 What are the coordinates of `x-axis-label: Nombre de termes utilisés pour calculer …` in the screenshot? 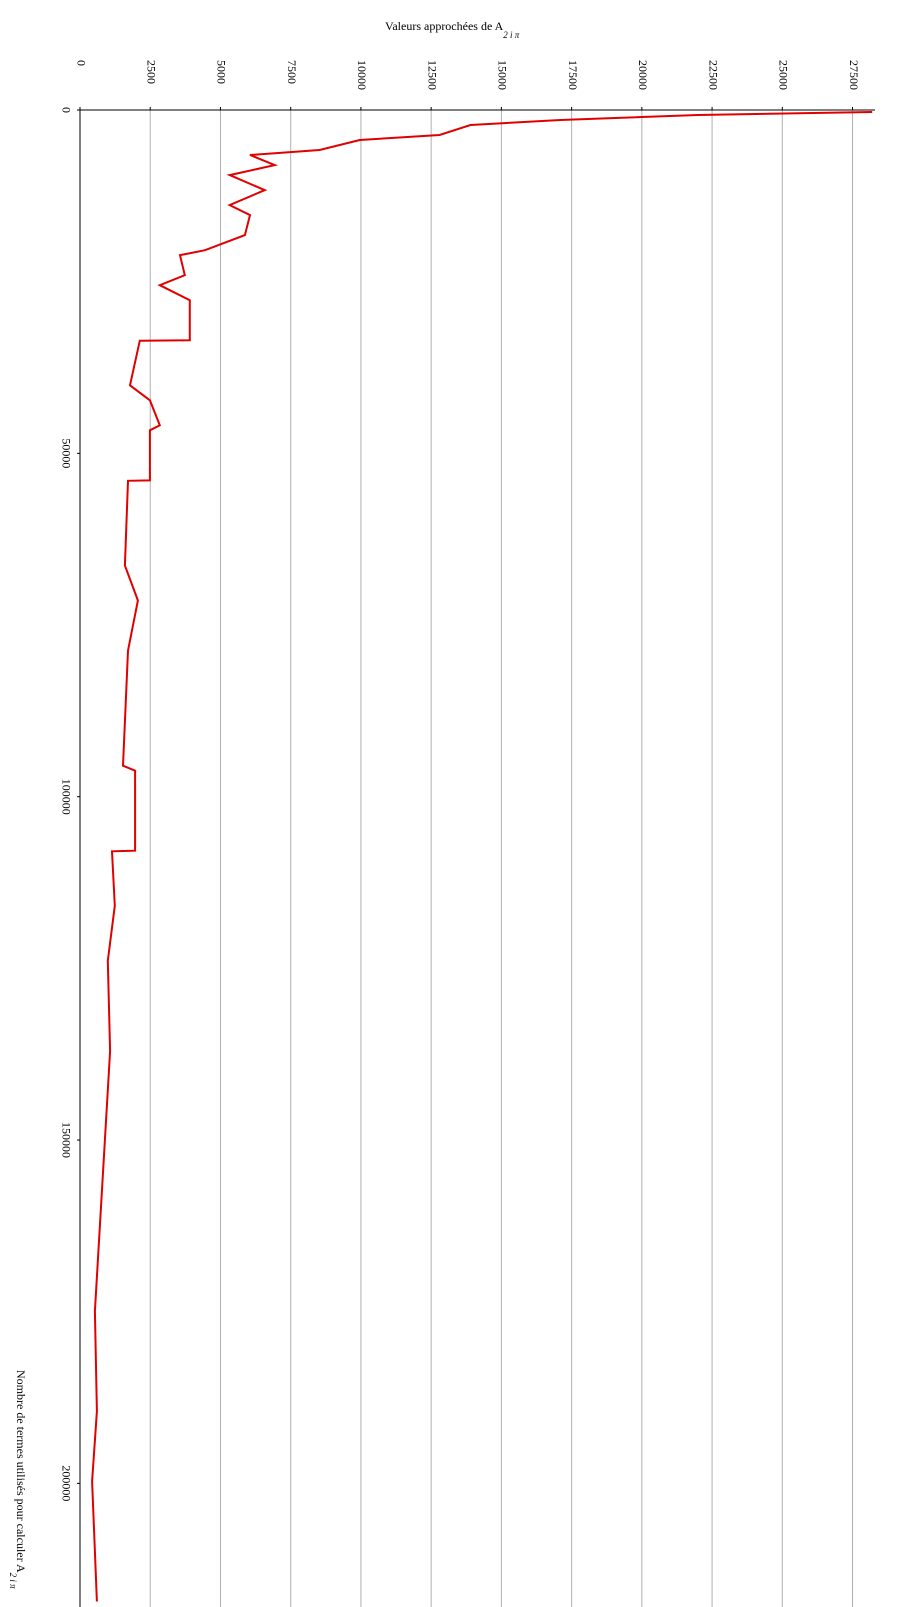 It's located at (18, 1479).